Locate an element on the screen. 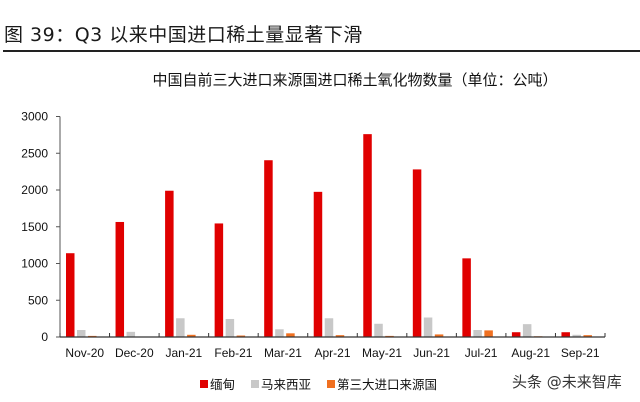 The image size is (640, 402). x-tick-label: Feb-21 is located at coordinates (233, 353).